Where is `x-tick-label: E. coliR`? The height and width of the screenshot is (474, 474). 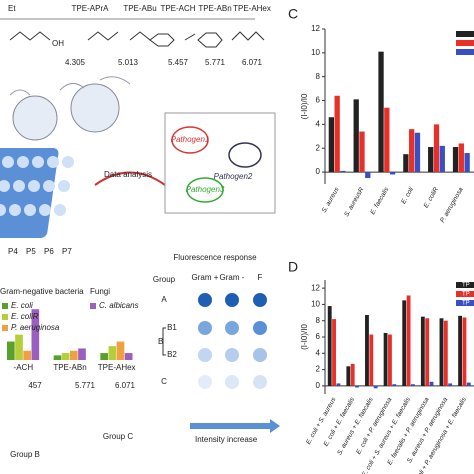 x-tick-label: E. coliR is located at coordinates (431, 197).